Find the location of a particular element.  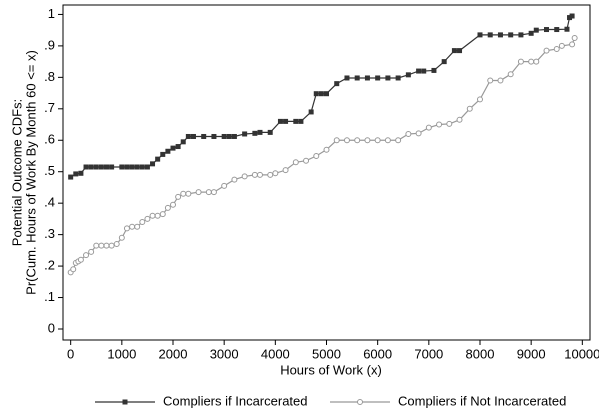

y-tick-label: .1 is located at coordinates (49, 296).